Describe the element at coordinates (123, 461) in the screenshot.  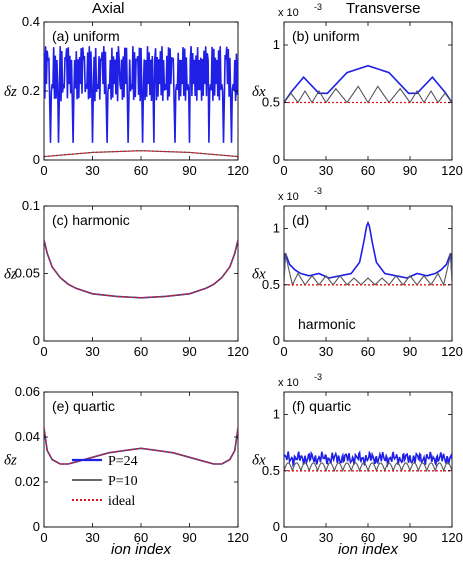
I see `legend-label-P24: P=24` at that location.